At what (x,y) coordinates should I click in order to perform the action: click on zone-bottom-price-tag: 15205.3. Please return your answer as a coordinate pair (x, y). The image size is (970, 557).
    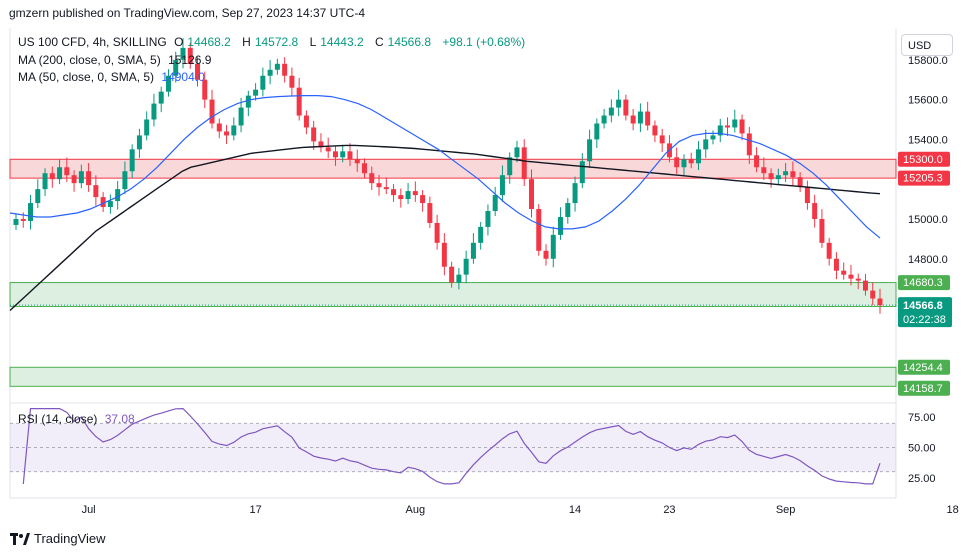
    Looking at the image, I should click on (924, 178).